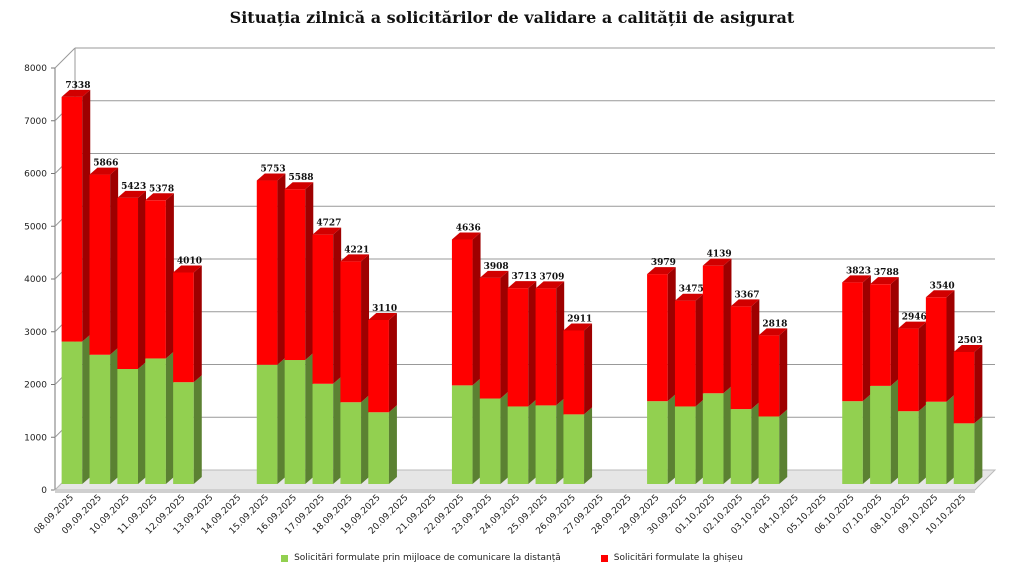  What do you see at coordinates (942, 286) in the screenshot?
I see `data-label: 3540` at bounding box center [942, 286].